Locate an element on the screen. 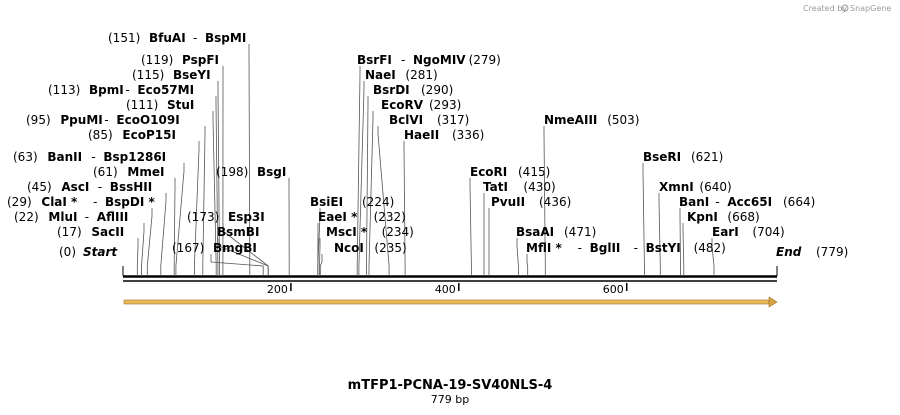 The image size is (900, 415). restriction-site-label: (198) BsgI is located at coordinates (251, 172).